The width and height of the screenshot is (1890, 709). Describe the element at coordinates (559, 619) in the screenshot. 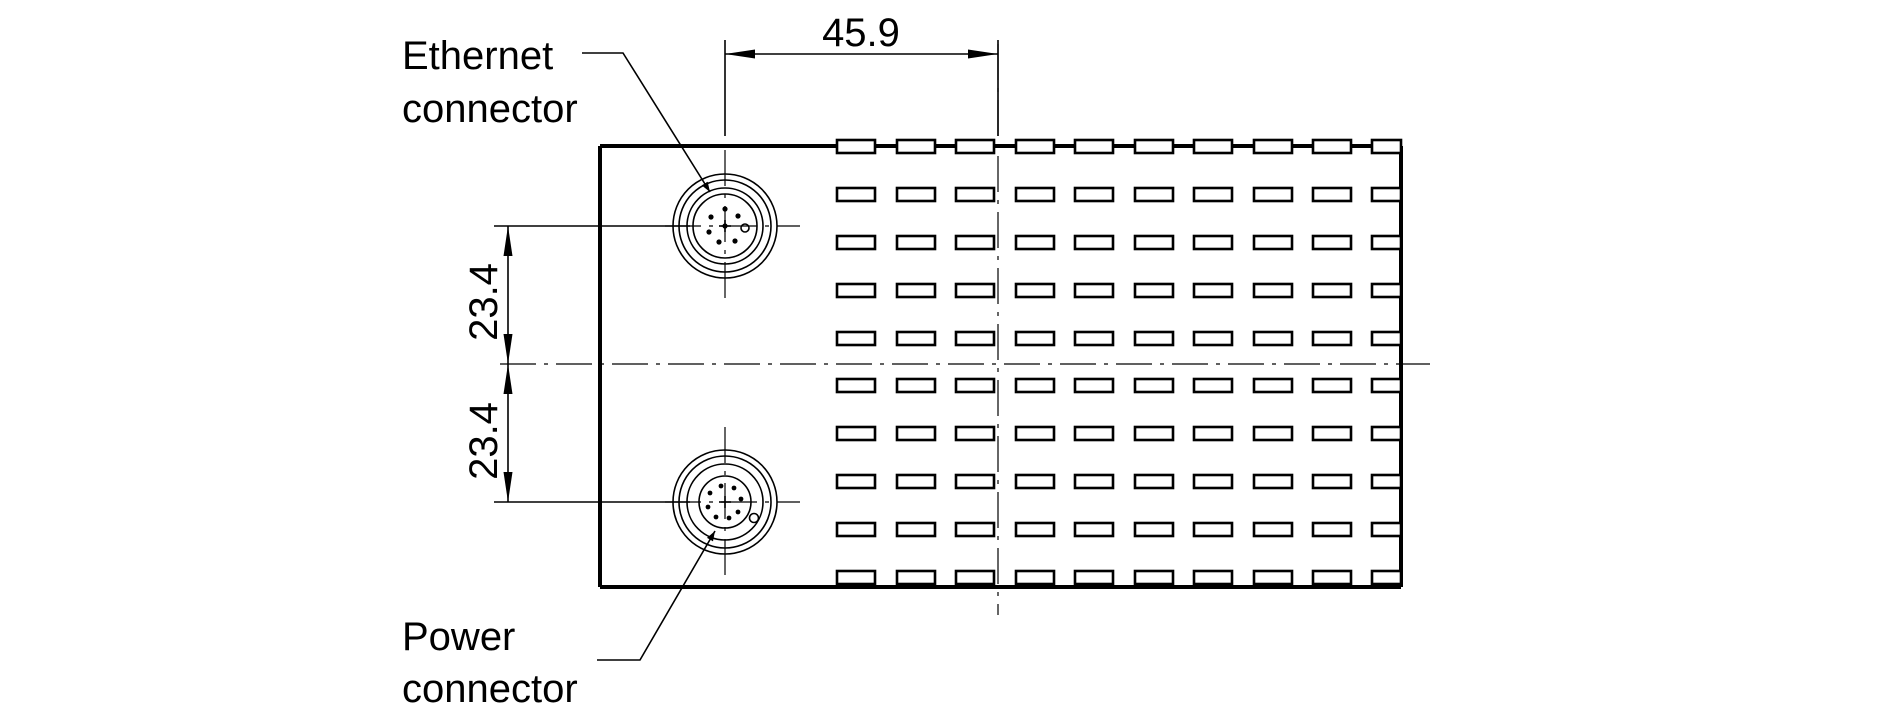

I see `power-connector-callout: Power connector` at that location.